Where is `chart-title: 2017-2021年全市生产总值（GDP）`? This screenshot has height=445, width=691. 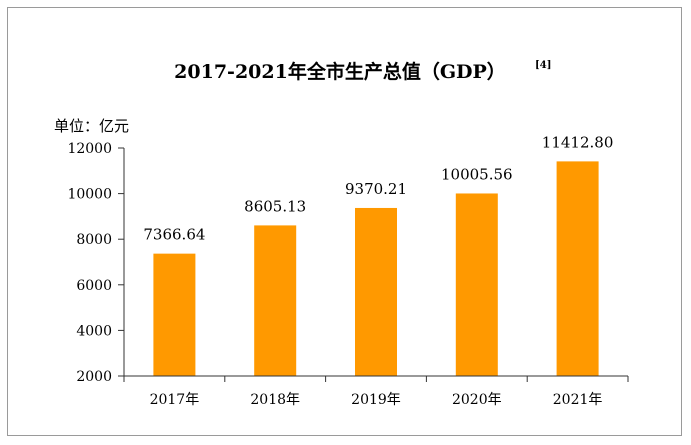 chart-title: 2017-2021年全市生产总值（GDP） is located at coordinates (340, 71).